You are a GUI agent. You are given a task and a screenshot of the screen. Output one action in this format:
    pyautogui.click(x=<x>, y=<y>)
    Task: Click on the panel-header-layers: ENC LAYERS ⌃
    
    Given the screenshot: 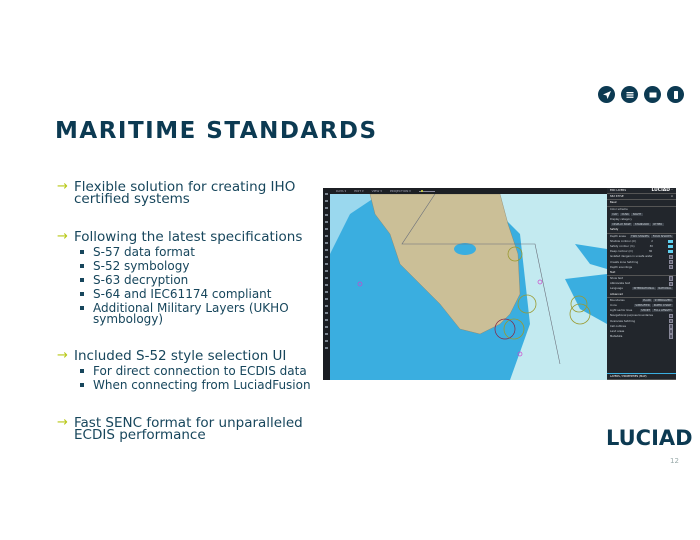 What is the action you would take?
    pyautogui.click(x=641, y=191)
    